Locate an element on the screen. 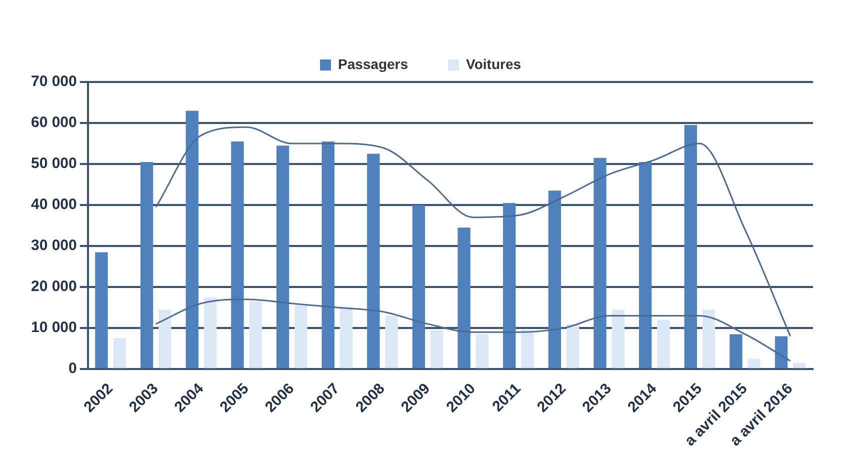 The image size is (853, 467). legend-label: Passagers is located at coordinates (373, 64).